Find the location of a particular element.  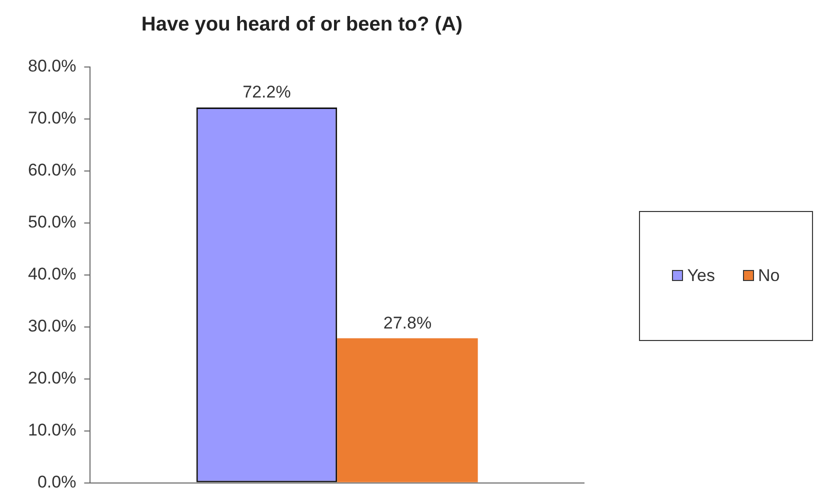

y-tick-label: 80.0% is located at coordinates (52, 66).